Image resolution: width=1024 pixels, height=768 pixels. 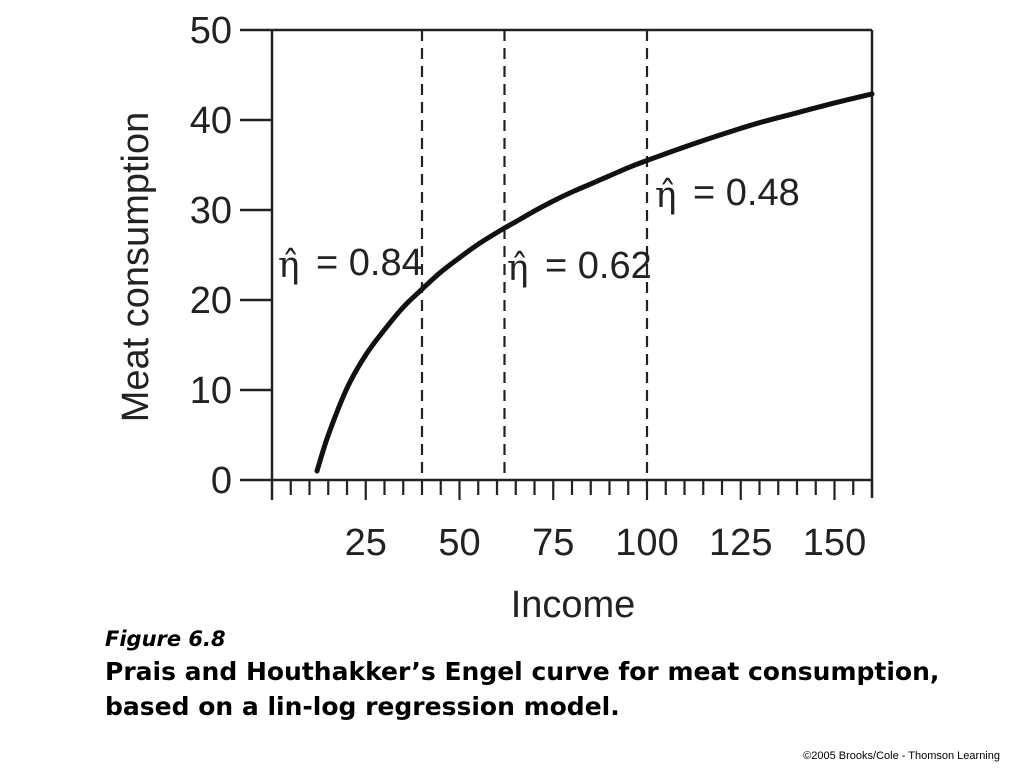 What do you see at coordinates (553, 543) in the screenshot?
I see `x-tick-label: 75` at bounding box center [553, 543].